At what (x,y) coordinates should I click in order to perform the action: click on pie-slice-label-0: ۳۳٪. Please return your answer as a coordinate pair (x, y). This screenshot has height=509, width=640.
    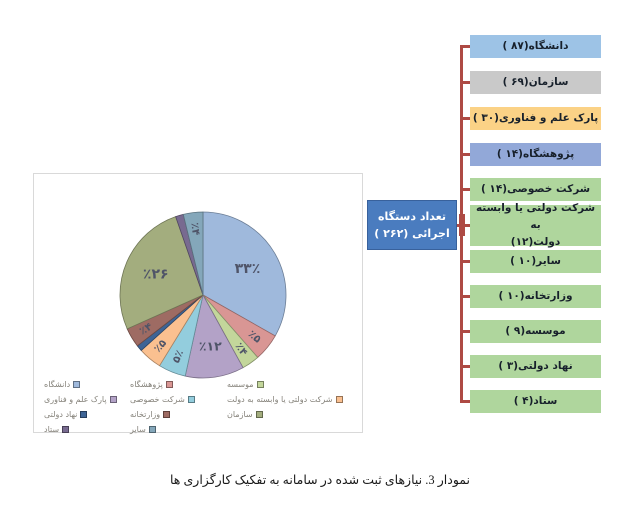
    Looking at the image, I should click on (248, 269).